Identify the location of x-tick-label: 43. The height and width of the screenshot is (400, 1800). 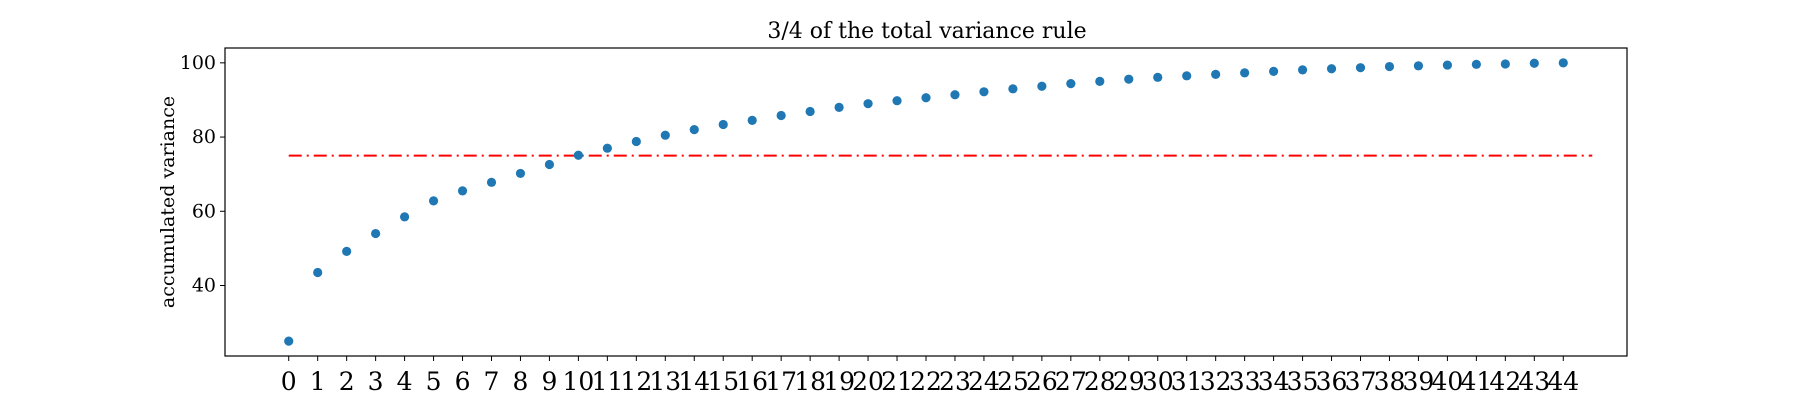
(1534, 381).